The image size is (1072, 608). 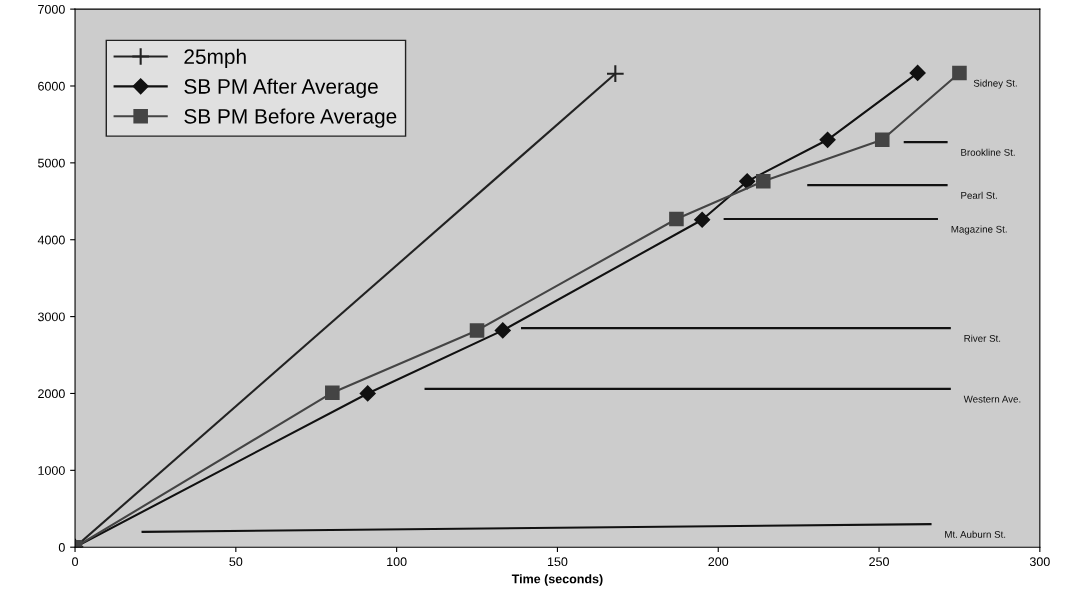 What do you see at coordinates (975, 534) in the screenshot?
I see `annotation: Mt. Auburn St.` at bounding box center [975, 534].